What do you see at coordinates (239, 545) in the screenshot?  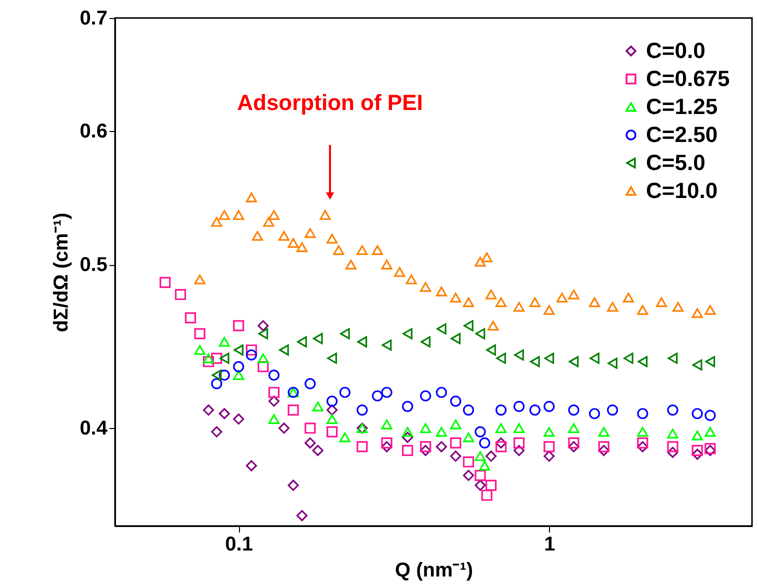 I see `x-tick-label: 0.1` at bounding box center [239, 545].